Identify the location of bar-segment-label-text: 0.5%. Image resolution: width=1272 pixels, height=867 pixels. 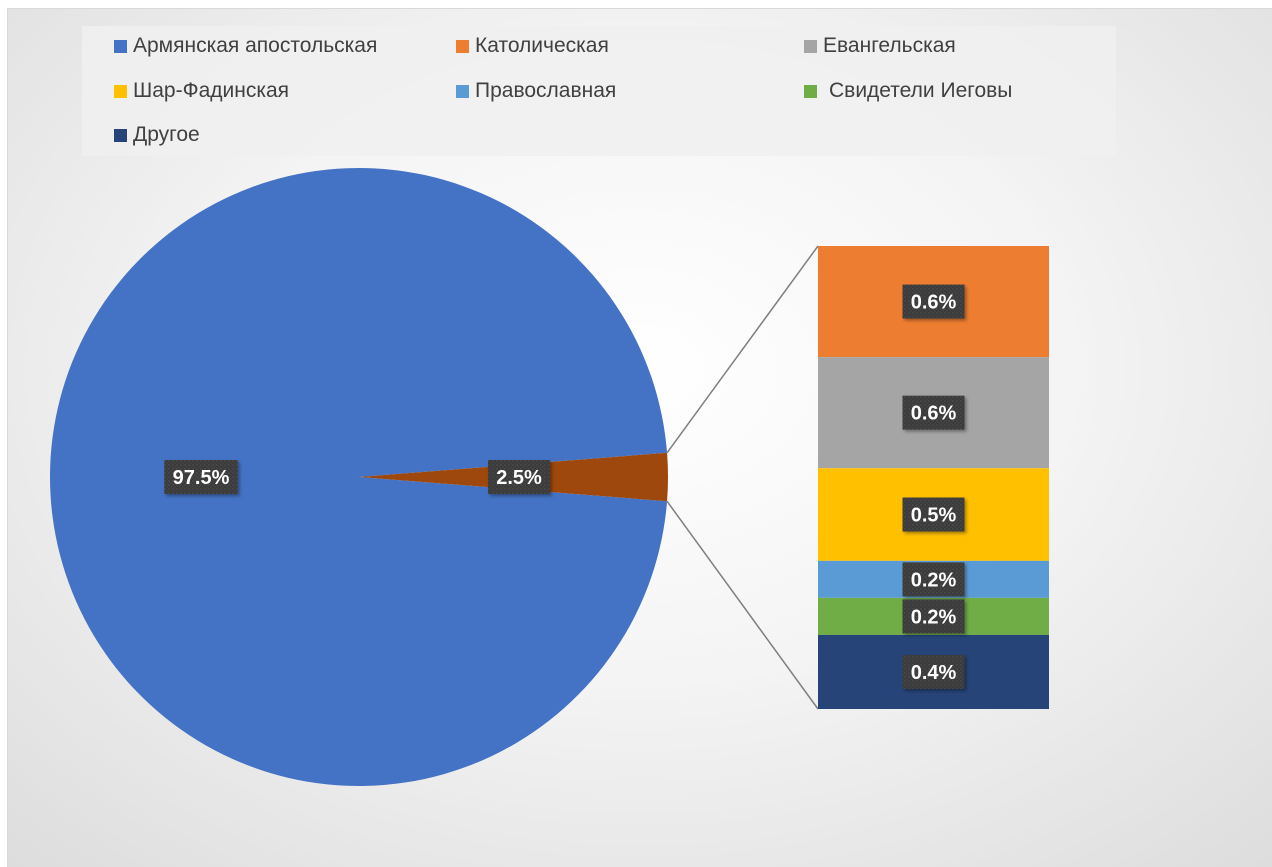
(934, 516).